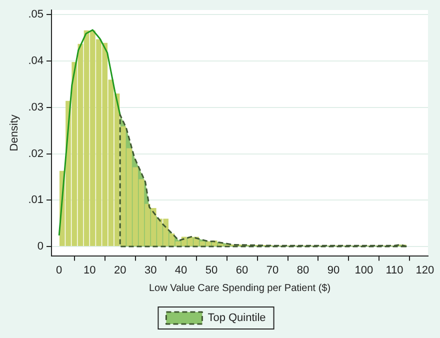 The height and width of the screenshot is (338, 440). I want to click on x-tick-label: 40, so click(181, 270).